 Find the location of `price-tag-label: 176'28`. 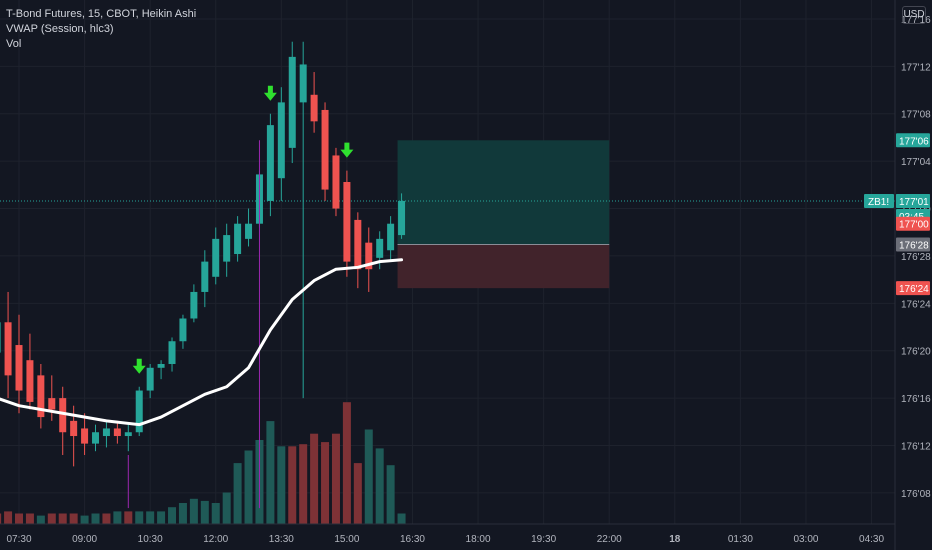

price-tag-label: 176'28 is located at coordinates (914, 246).